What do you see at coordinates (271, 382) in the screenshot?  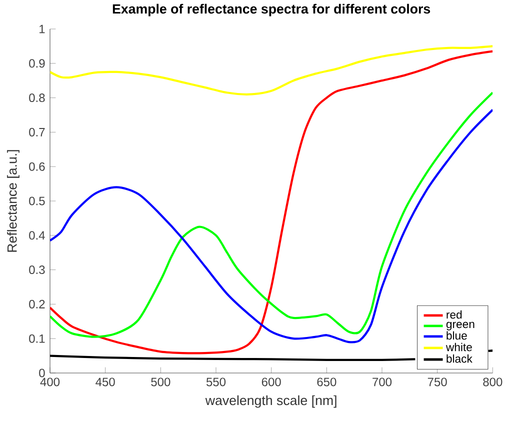 I see `x-tick-label: 600` at bounding box center [271, 382].